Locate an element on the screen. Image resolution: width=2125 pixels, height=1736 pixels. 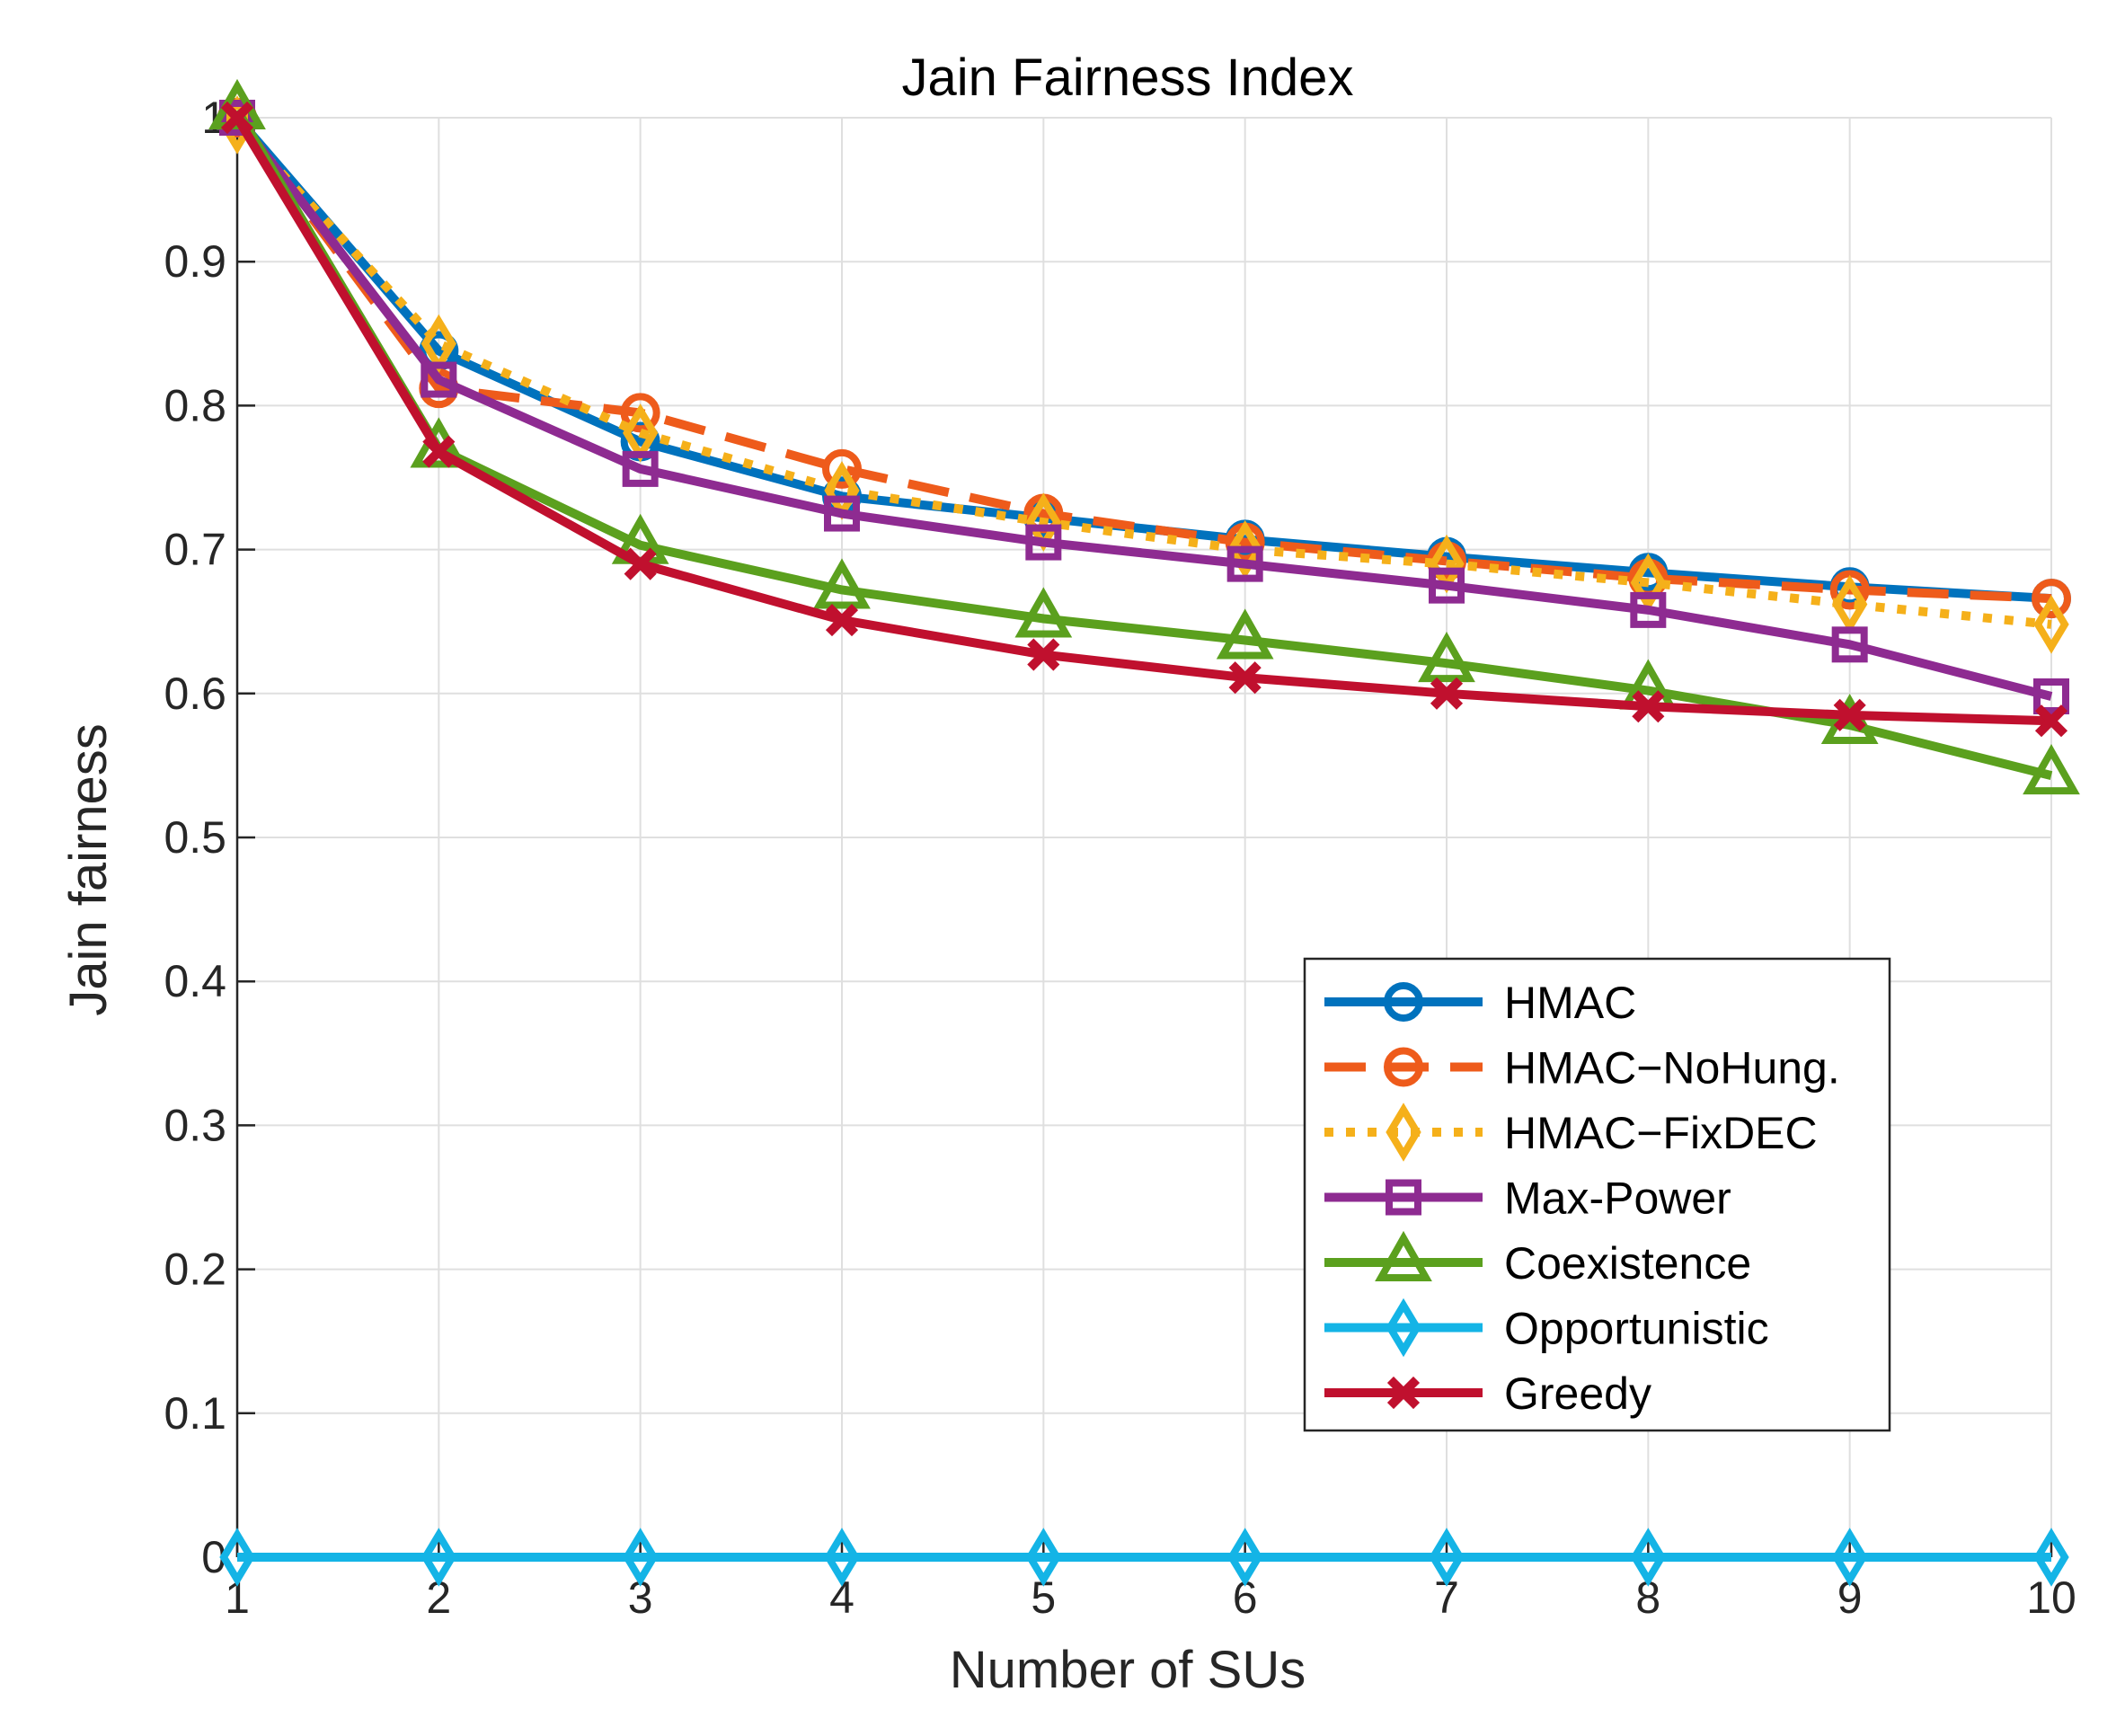
y-tick-label-9: 0.9 is located at coordinates (195, 261).